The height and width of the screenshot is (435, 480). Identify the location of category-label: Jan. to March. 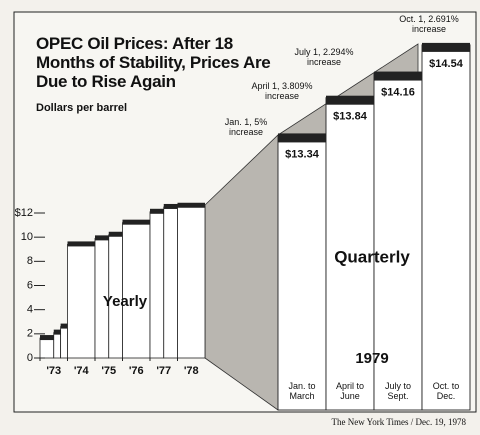
(302, 391).